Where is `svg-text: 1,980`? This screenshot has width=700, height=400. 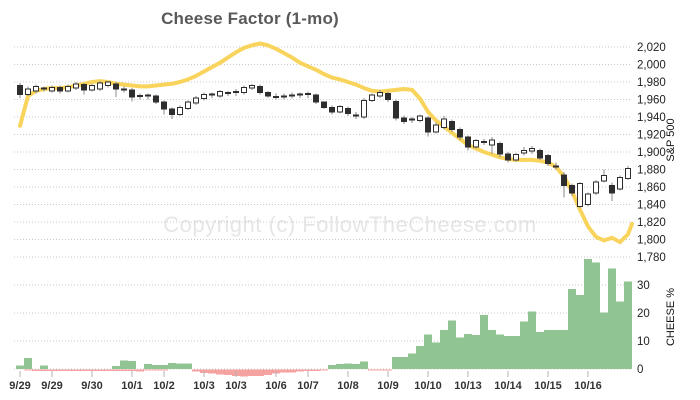 svg-text: 1,980 is located at coordinates (651, 83).